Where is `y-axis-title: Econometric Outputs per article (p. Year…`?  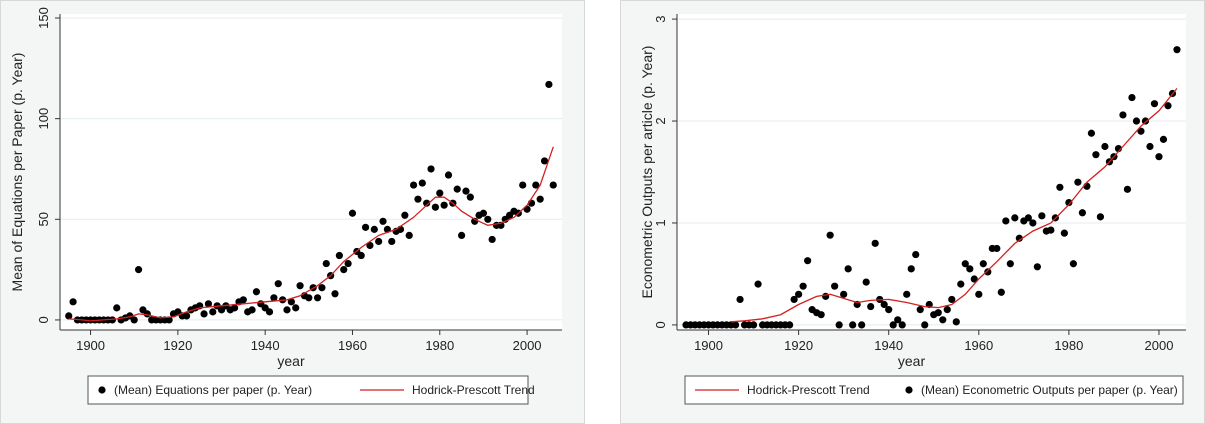
y-axis-title: Econometric Outputs per article (p. Year… is located at coordinates (647, 172).